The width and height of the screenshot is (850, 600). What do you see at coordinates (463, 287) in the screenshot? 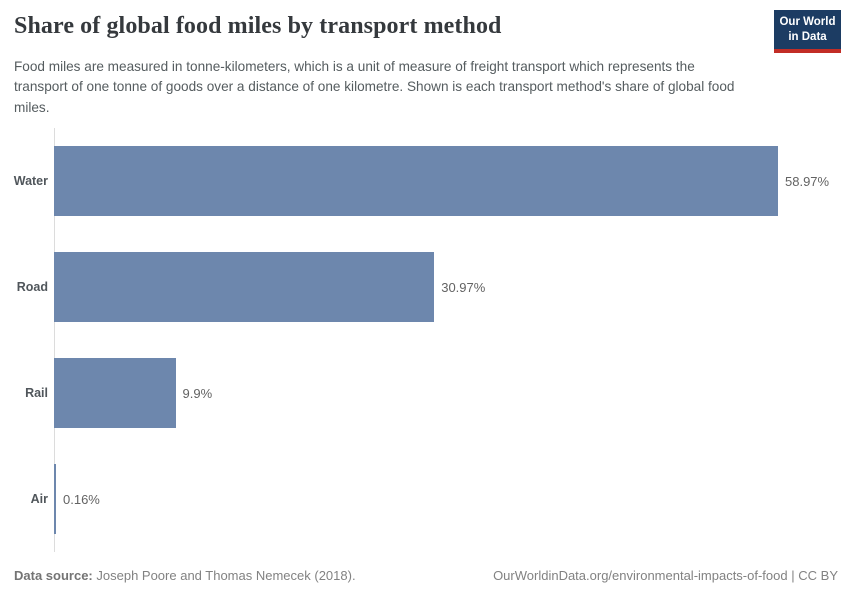
I see `value-label: 30.97%` at bounding box center [463, 287].